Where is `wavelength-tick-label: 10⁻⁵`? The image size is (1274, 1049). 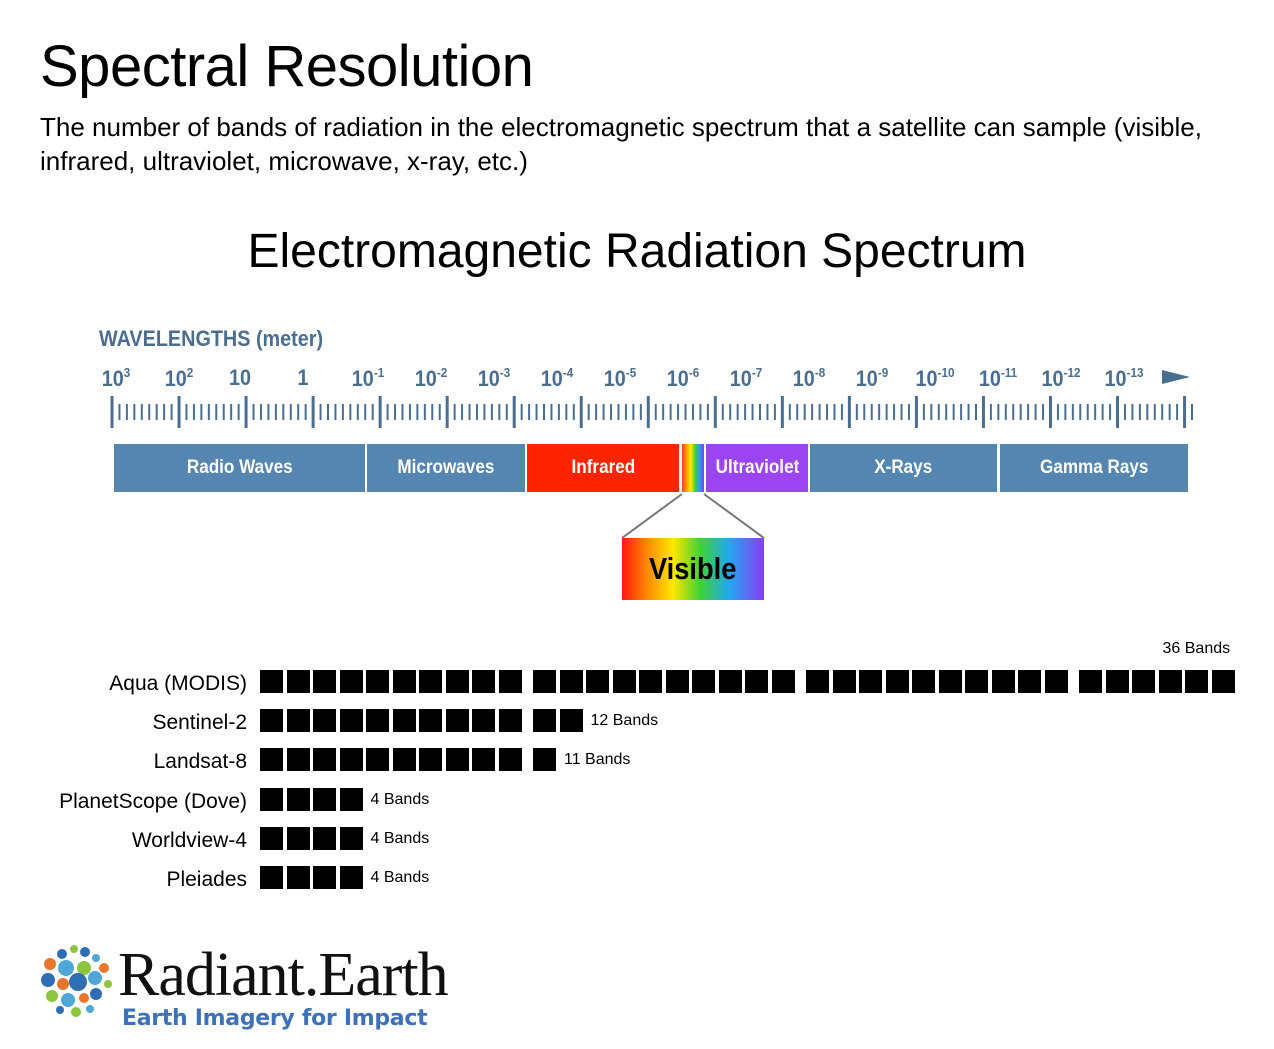
wavelength-tick-label: 10⁻⁵ is located at coordinates (620, 378).